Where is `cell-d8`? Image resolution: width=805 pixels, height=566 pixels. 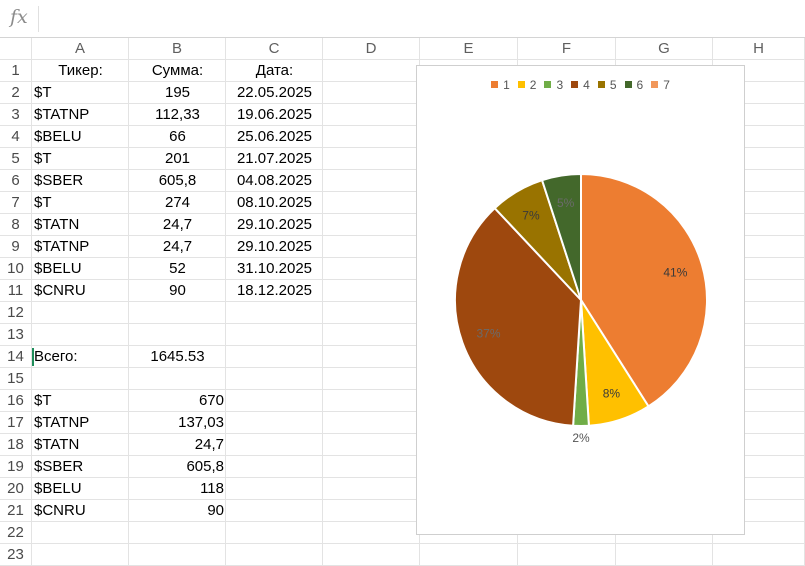 cell-d8 is located at coordinates (371, 225).